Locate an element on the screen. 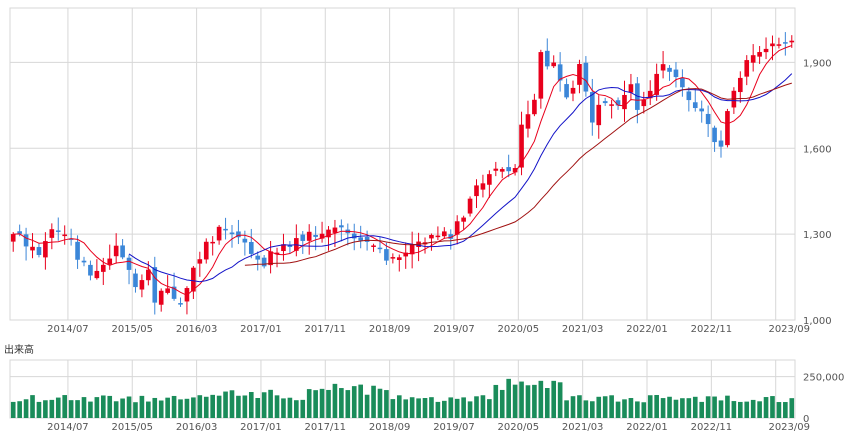 This screenshot has width=850, height=444. x-tick-label: 2014/07 is located at coordinates (68, 329).